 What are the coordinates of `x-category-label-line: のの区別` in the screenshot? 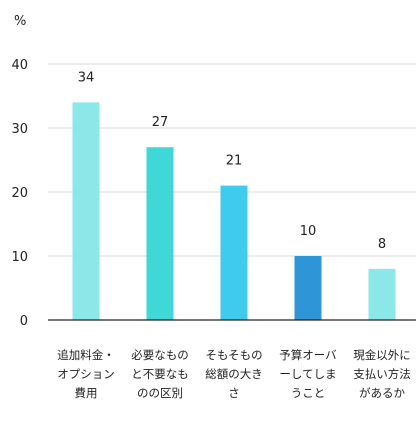 It's located at (160, 393).